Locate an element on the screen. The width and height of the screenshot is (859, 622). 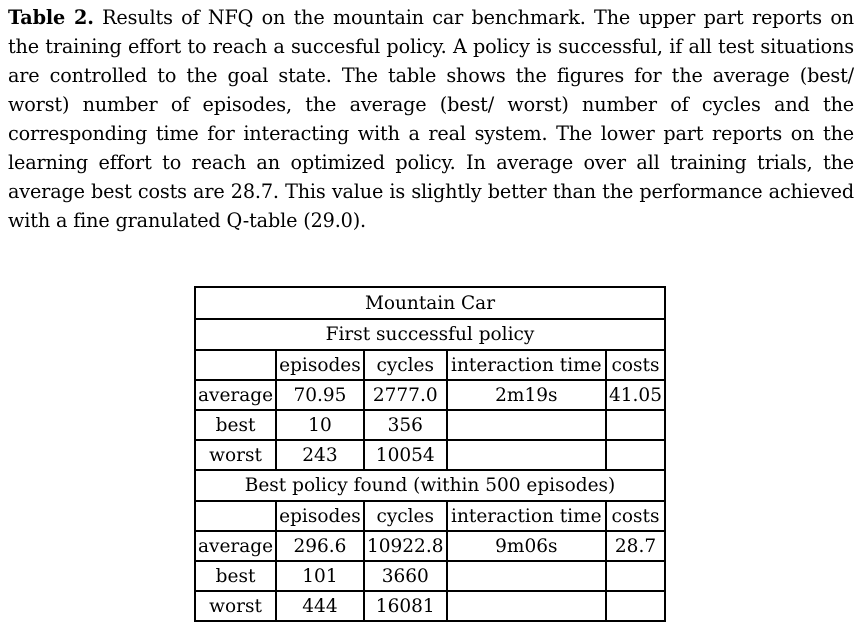
table-row: best 10 356 is located at coordinates (429, 424).